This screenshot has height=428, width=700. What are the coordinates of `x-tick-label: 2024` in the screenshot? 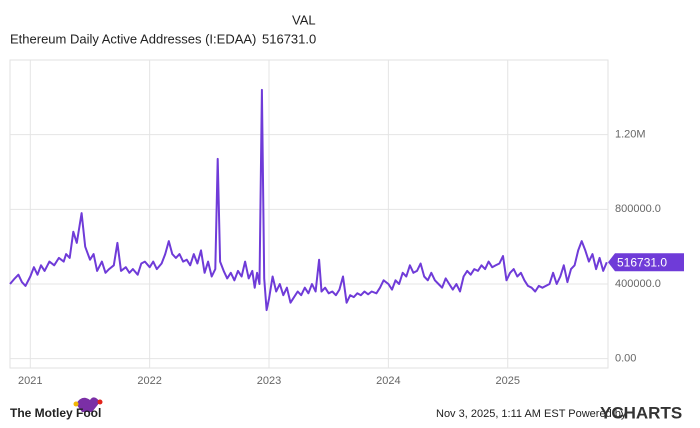 It's located at (388, 381).